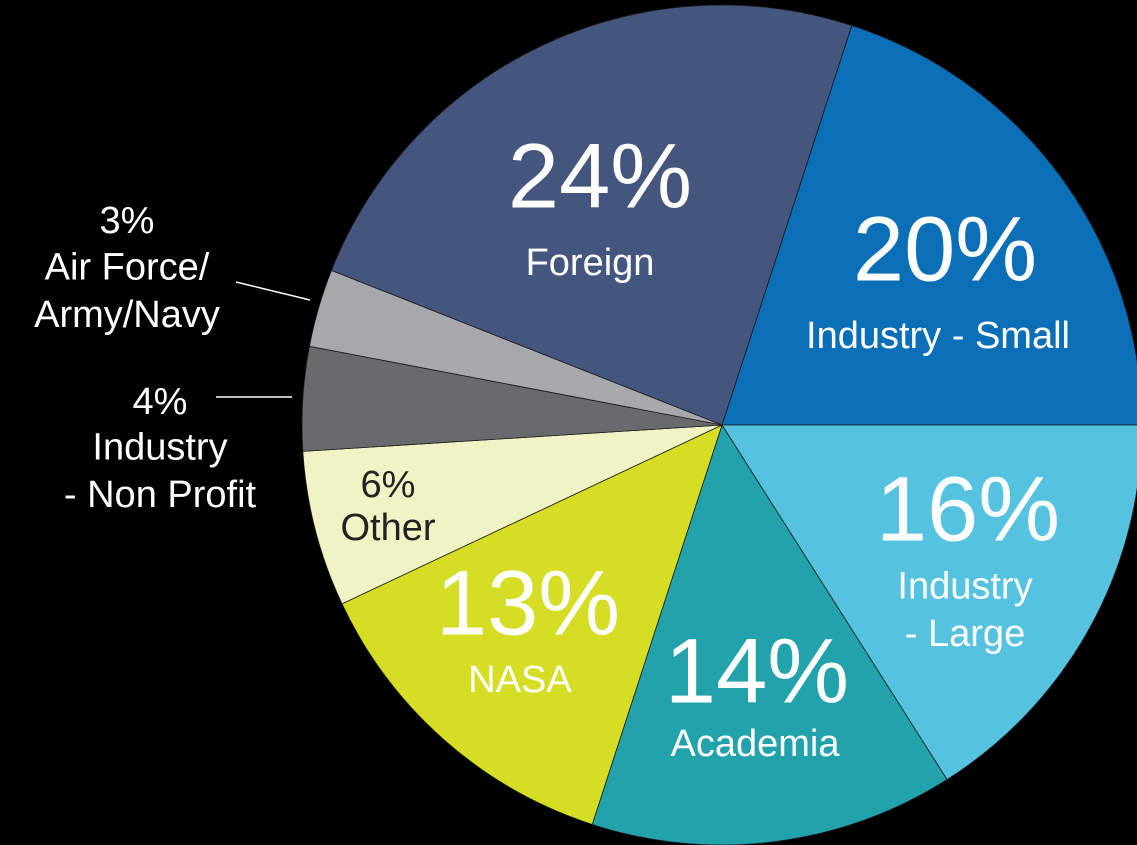  Describe the element at coordinates (590, 263) in the screenshot. I see `category-label: Foreign` at that location.